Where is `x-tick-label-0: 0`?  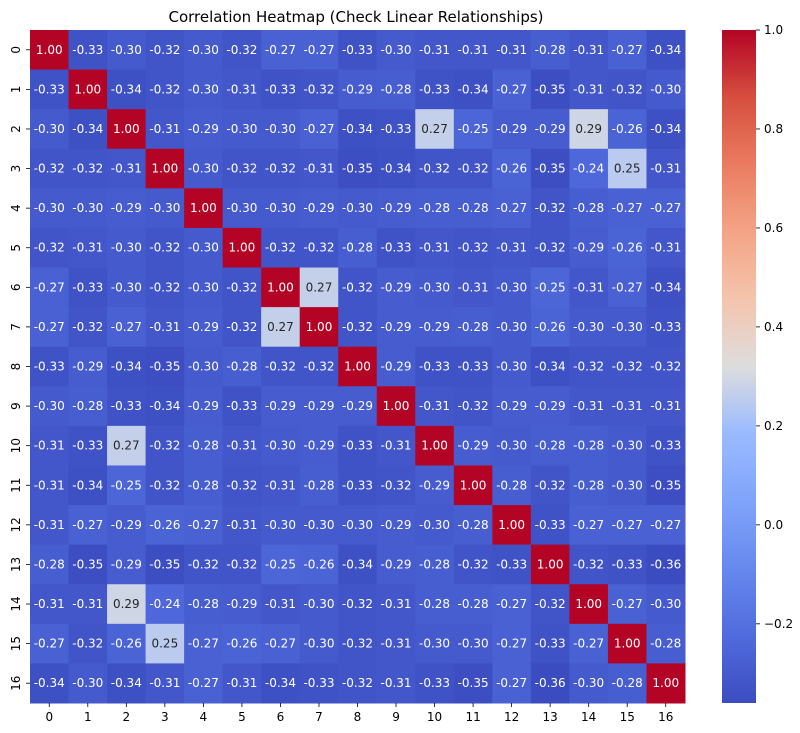 x-tick-label-0: 0 is located at coordinates (49, 717).